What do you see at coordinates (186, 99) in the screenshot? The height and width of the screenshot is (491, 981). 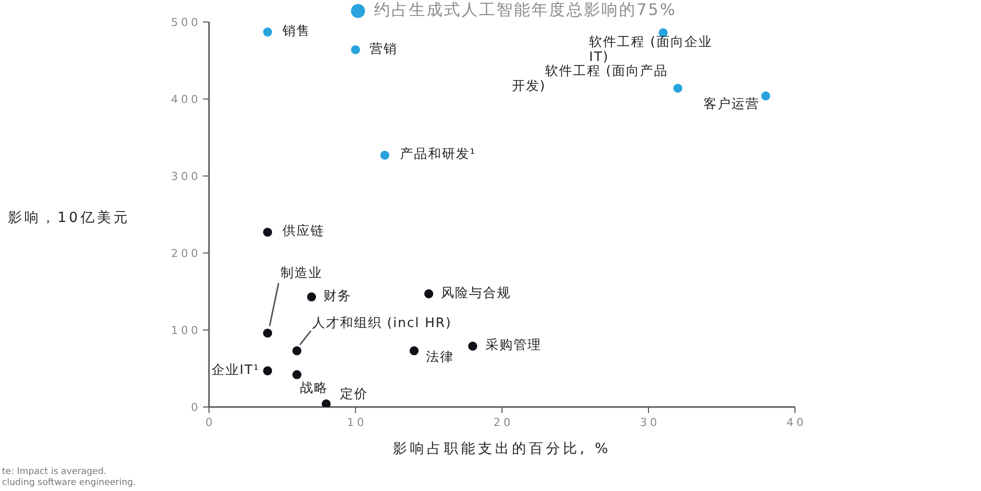 I see `y-tick-label: 400` at bounding box center [186, 99].